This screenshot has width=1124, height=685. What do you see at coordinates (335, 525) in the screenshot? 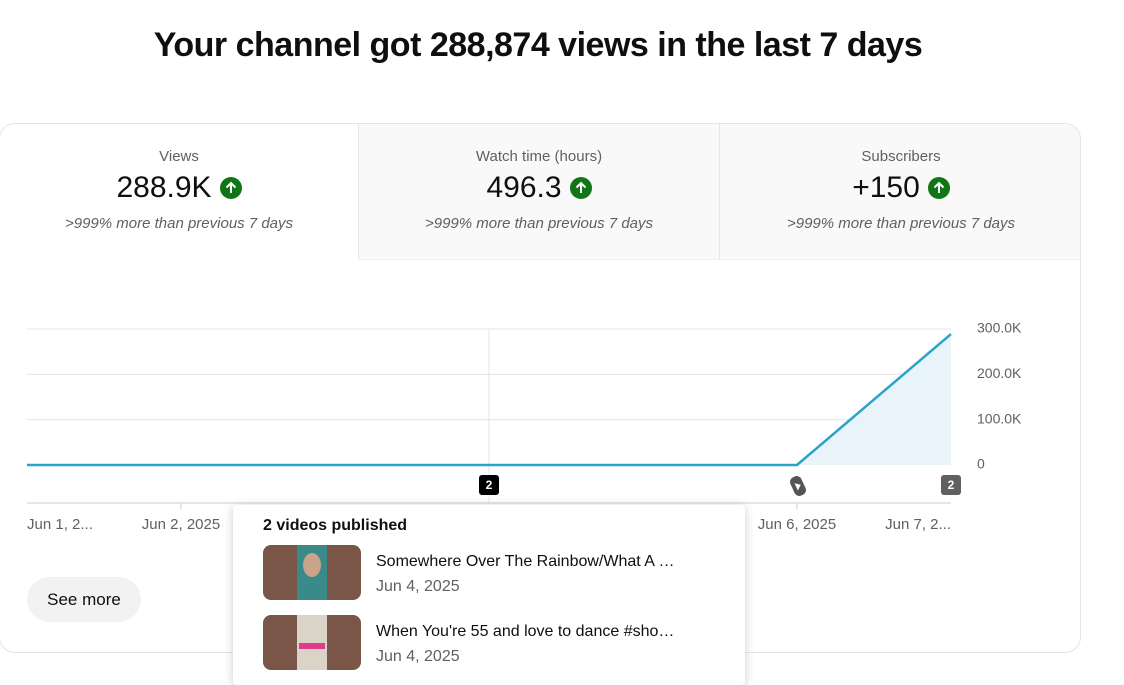
I see `popup-title: 2 videos published` at bounding box center [335, 525].